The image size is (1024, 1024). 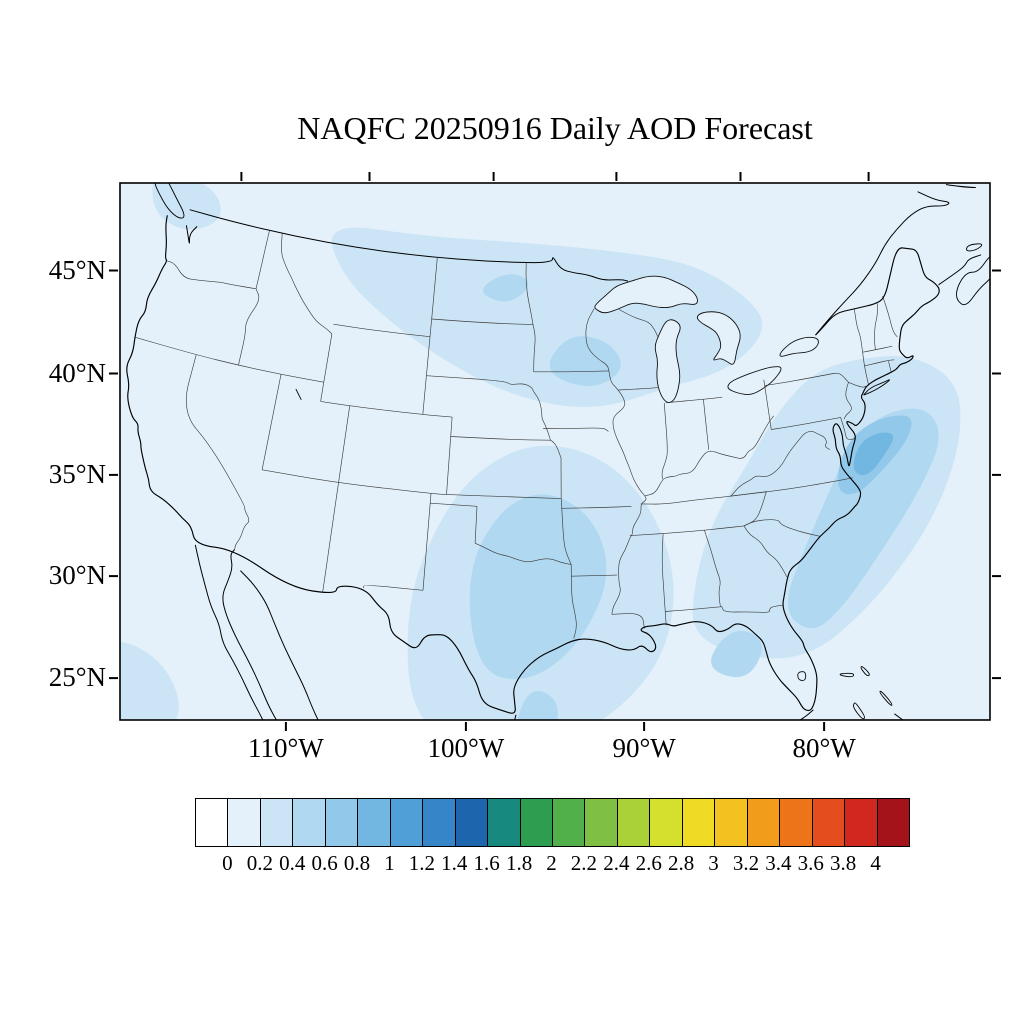 I want to click on lat-tick-label: 40°N, so click(x=77, y=372).